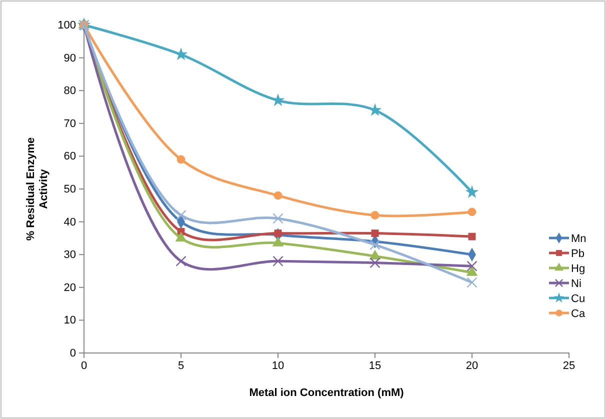  I want to click on x-axis-title: Metal ion Concentration (mM), so click(326, 393).